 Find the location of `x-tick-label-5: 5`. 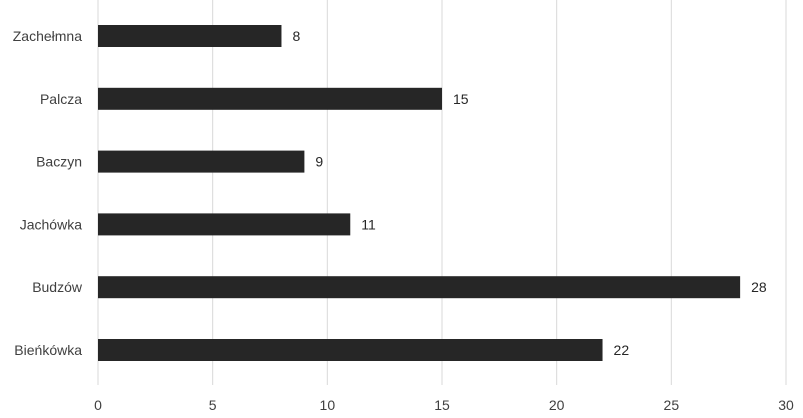

x-tick-label-5: 5 is located at coordinates (213, 405).